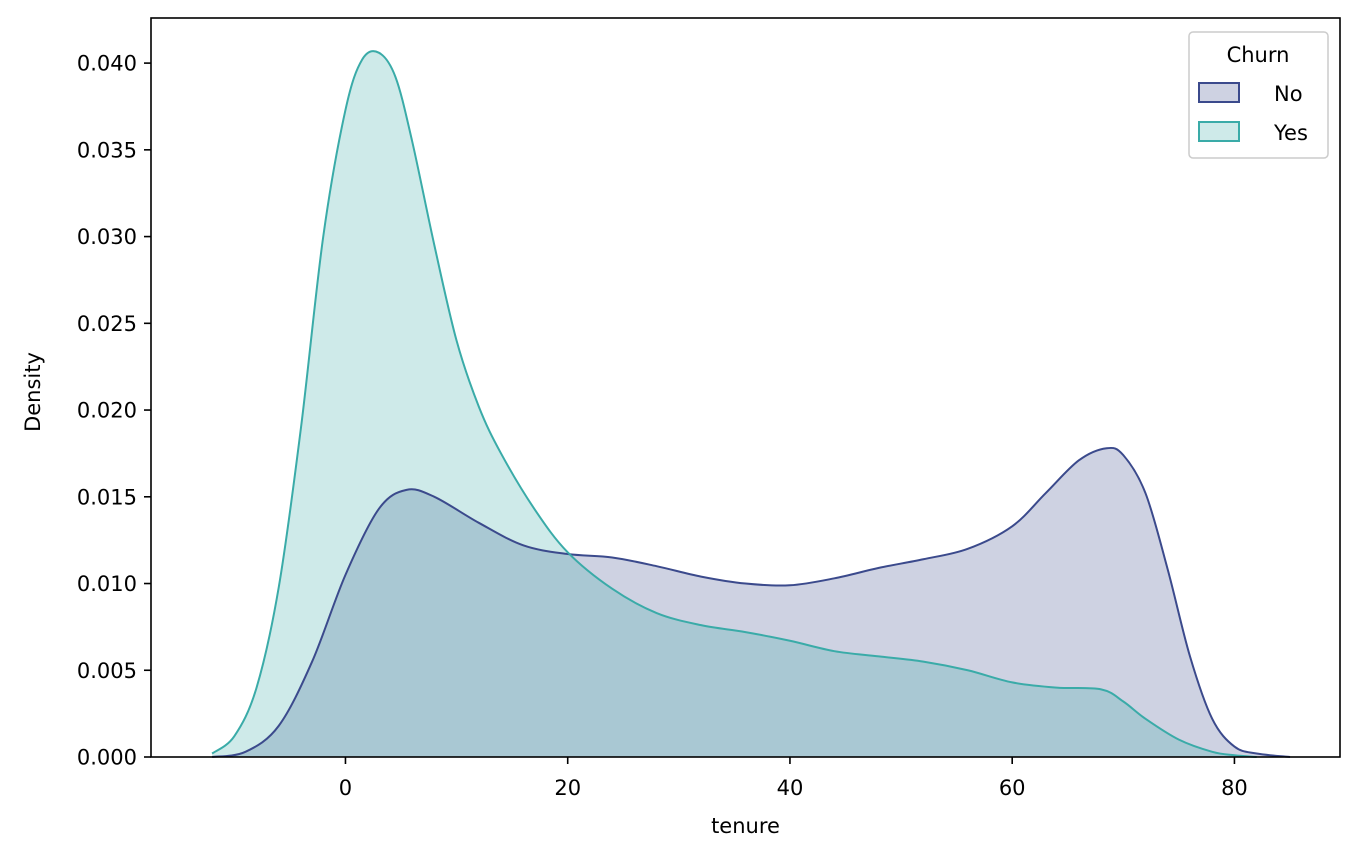  Describe the element at coordinates (107, 584) in the screenshot. I see `y-tick-label: 0.010` at that location.